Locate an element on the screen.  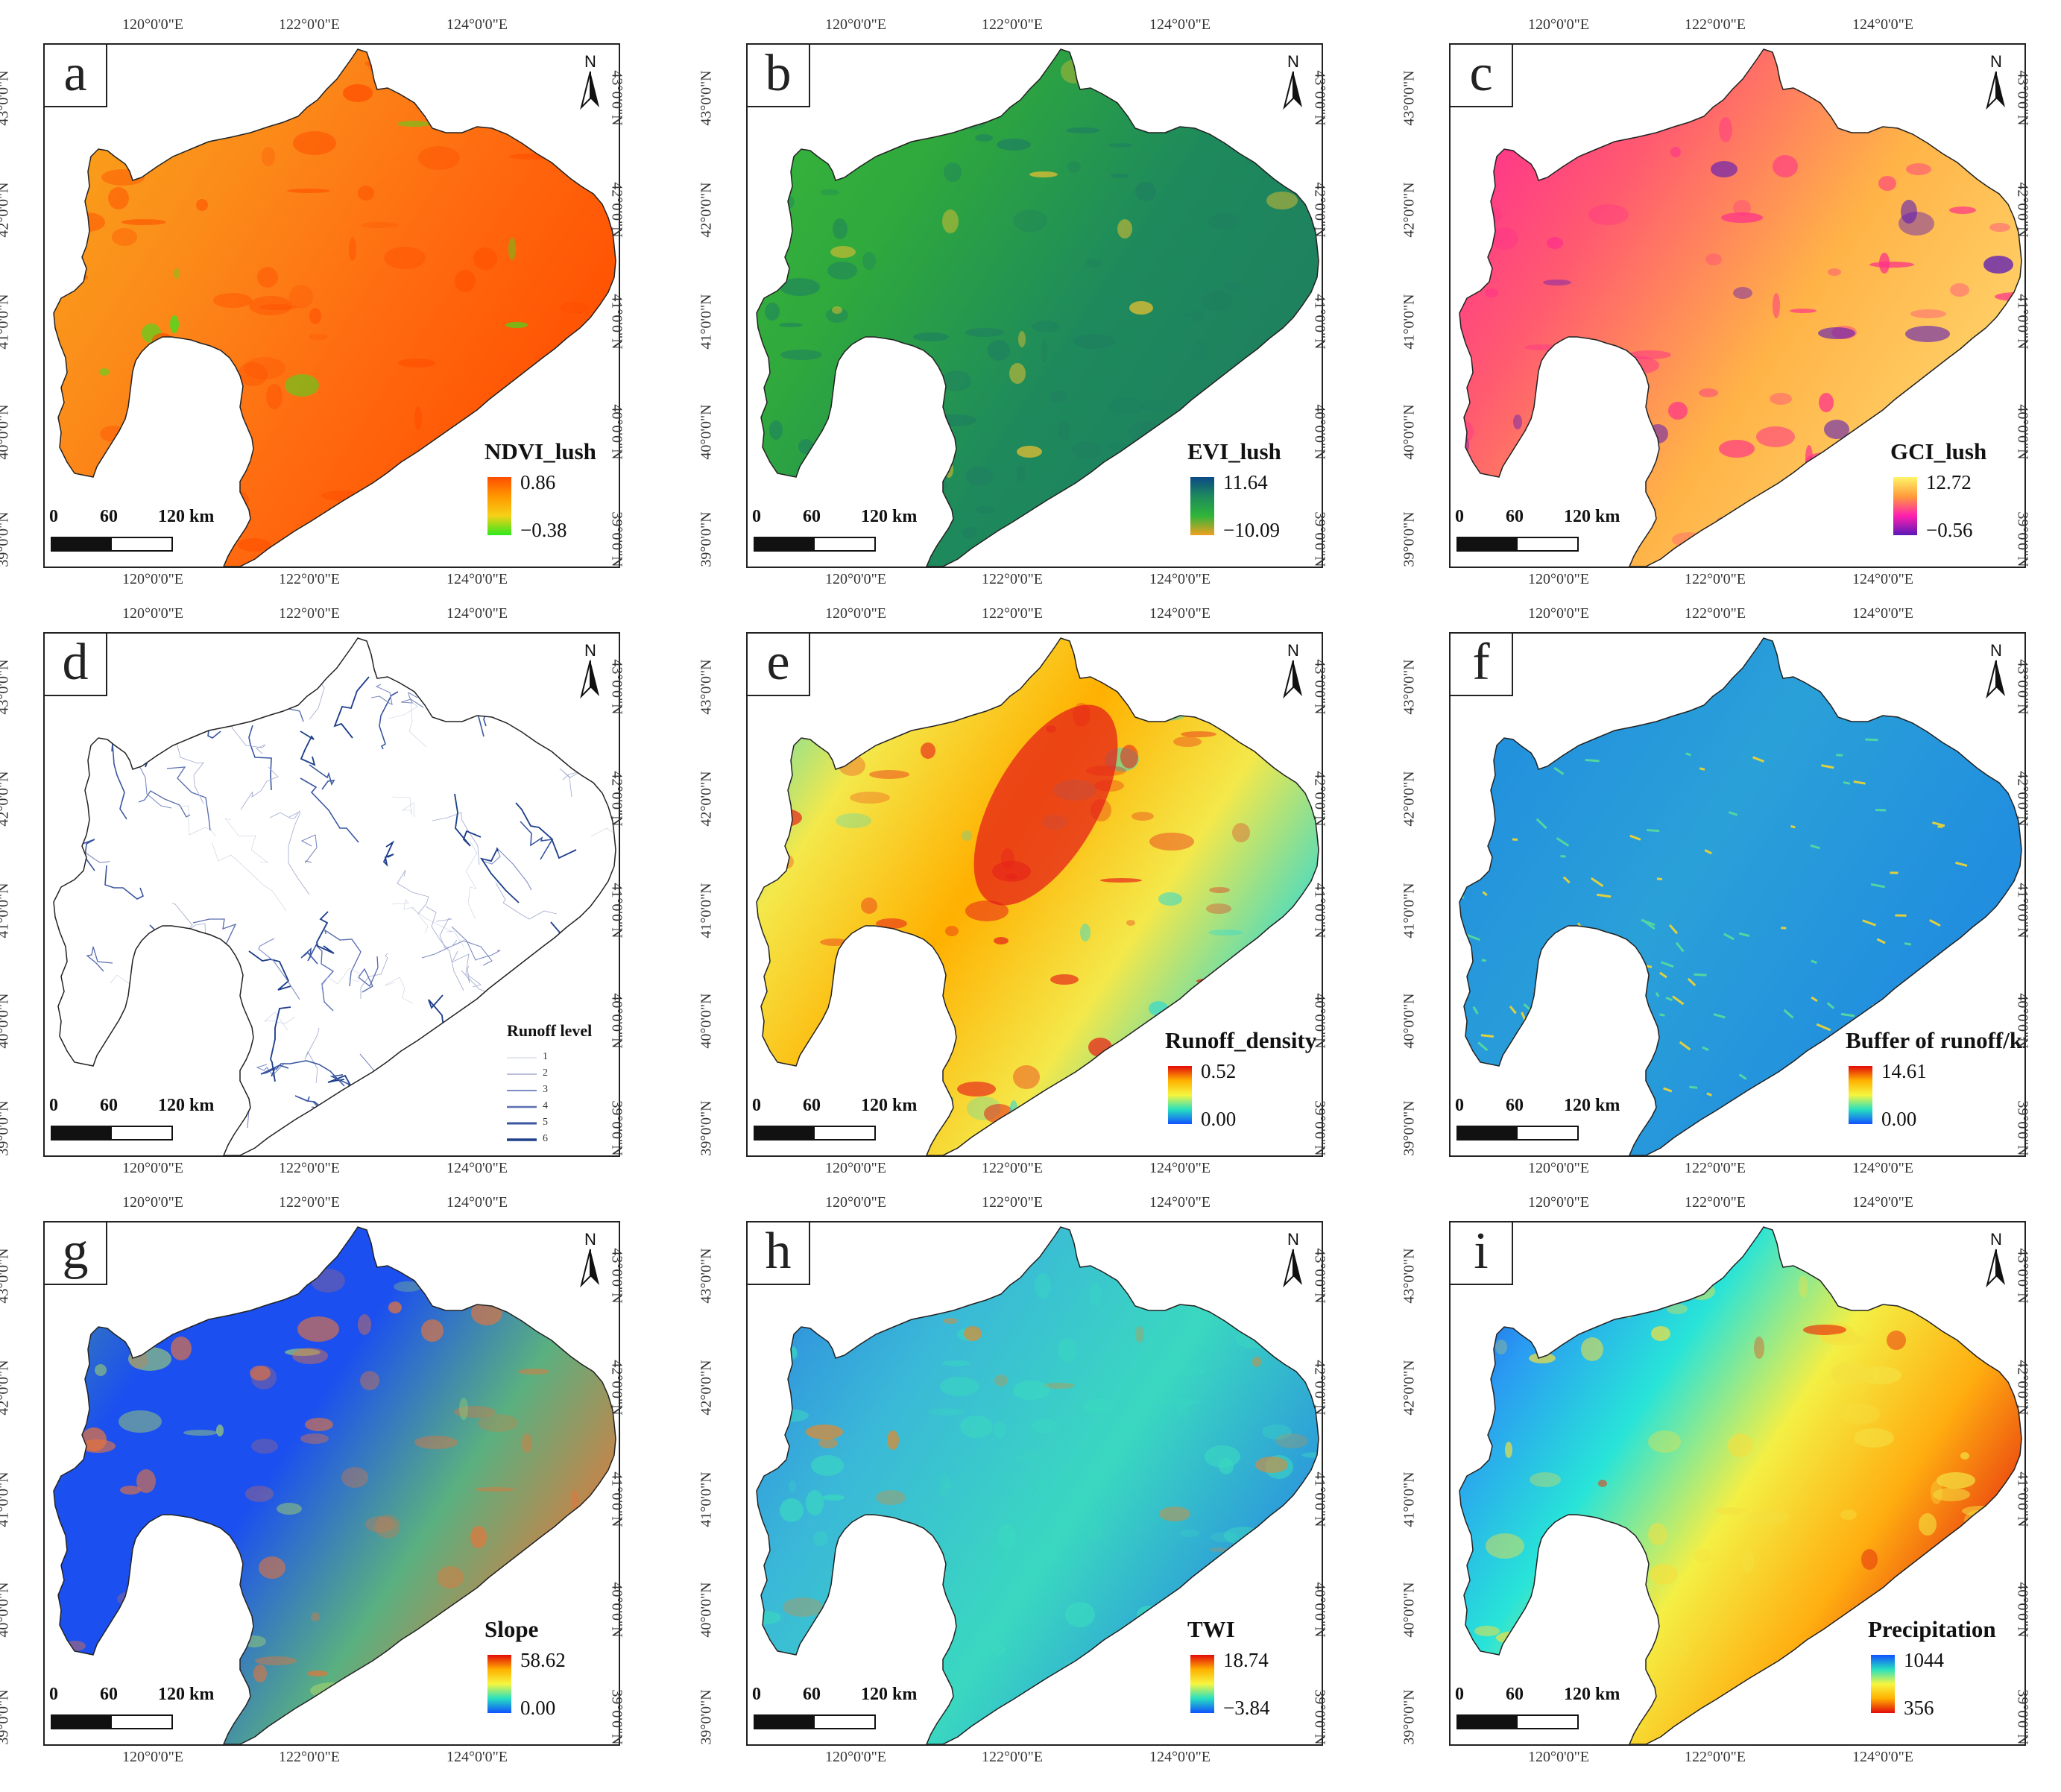
lat-tick-left: 41°0'0"N is located at coordinates (707, 322).